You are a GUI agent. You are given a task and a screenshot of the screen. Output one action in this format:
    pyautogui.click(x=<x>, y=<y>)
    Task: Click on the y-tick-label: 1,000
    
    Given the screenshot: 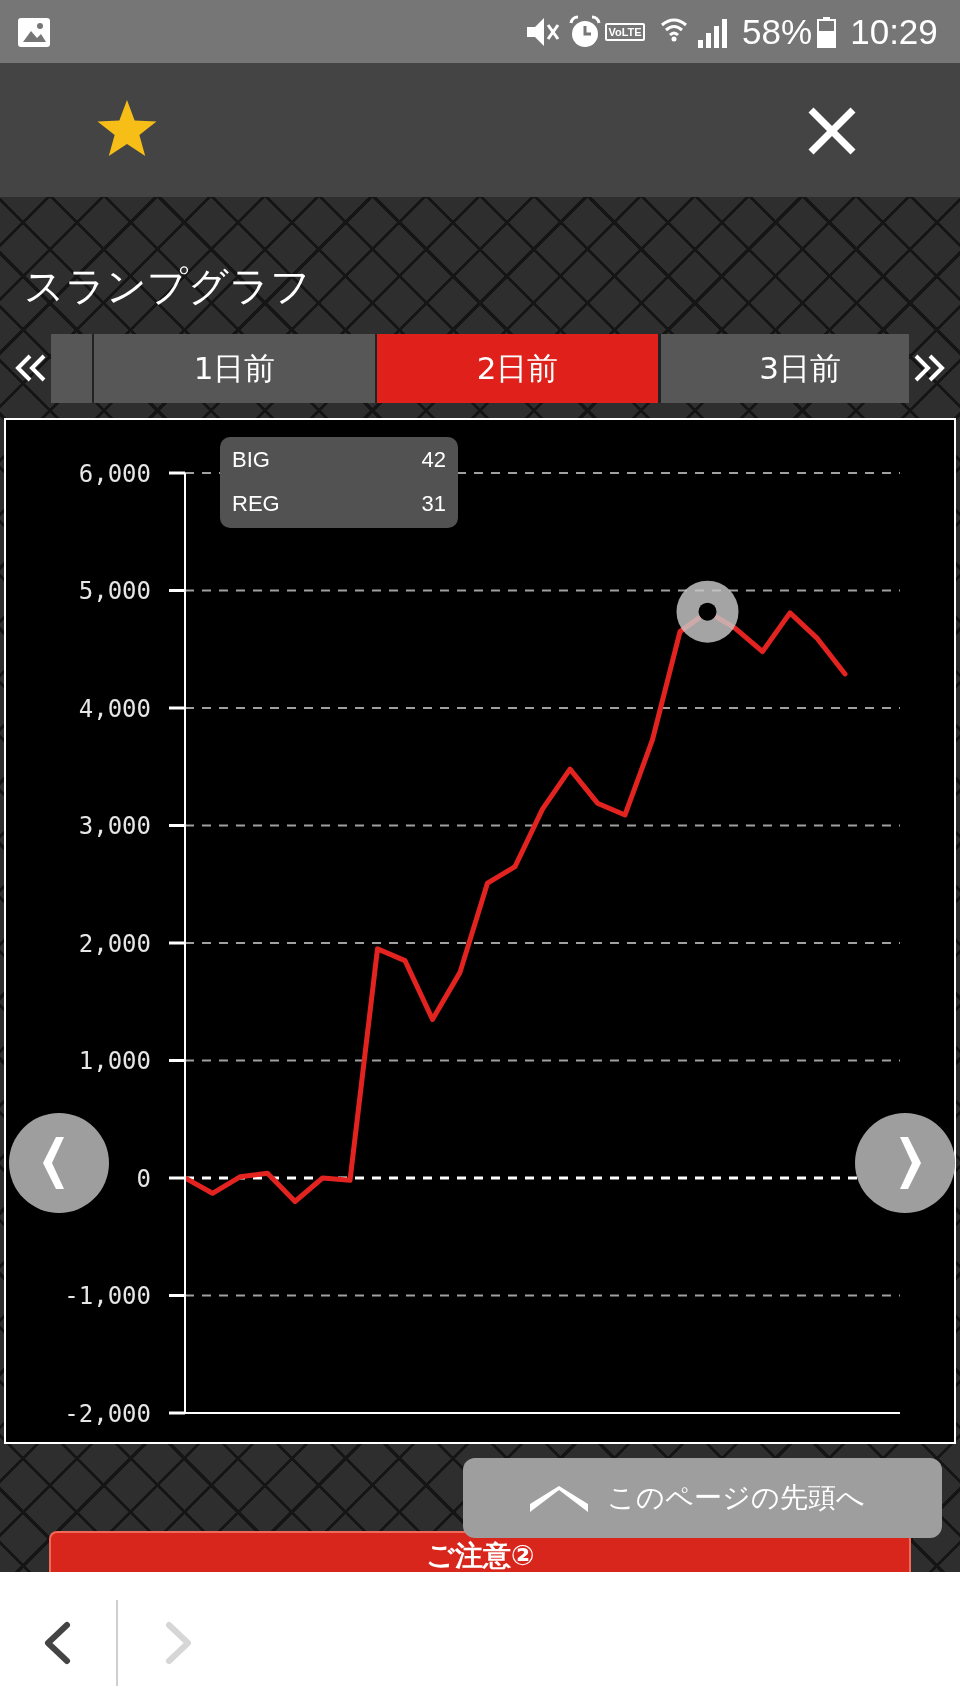 What is the action you would take?
    pyautogui.click(x=114, y=1061)
    